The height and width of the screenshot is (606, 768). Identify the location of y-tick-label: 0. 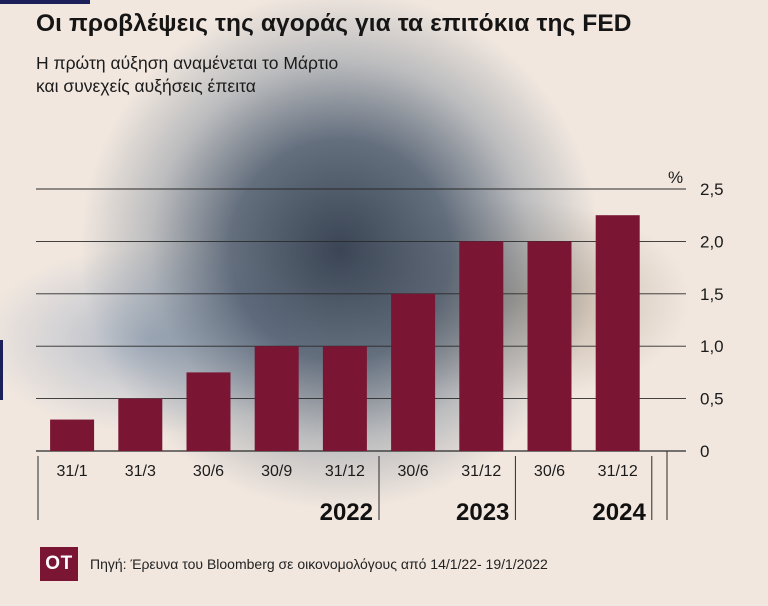
(704, 451).